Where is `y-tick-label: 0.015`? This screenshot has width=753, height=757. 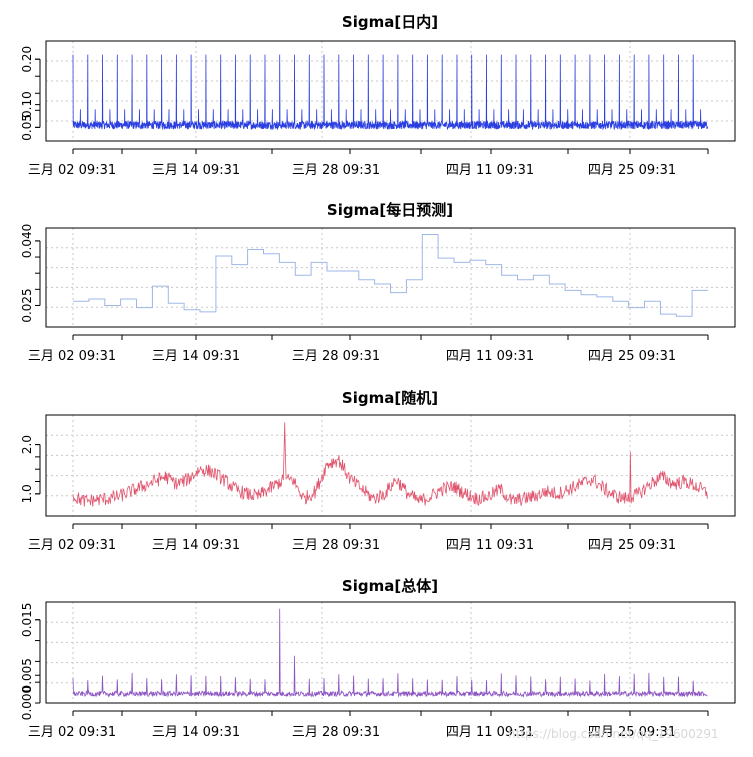 y-tick-label: 0.015 is located at coordinates (27, 620).